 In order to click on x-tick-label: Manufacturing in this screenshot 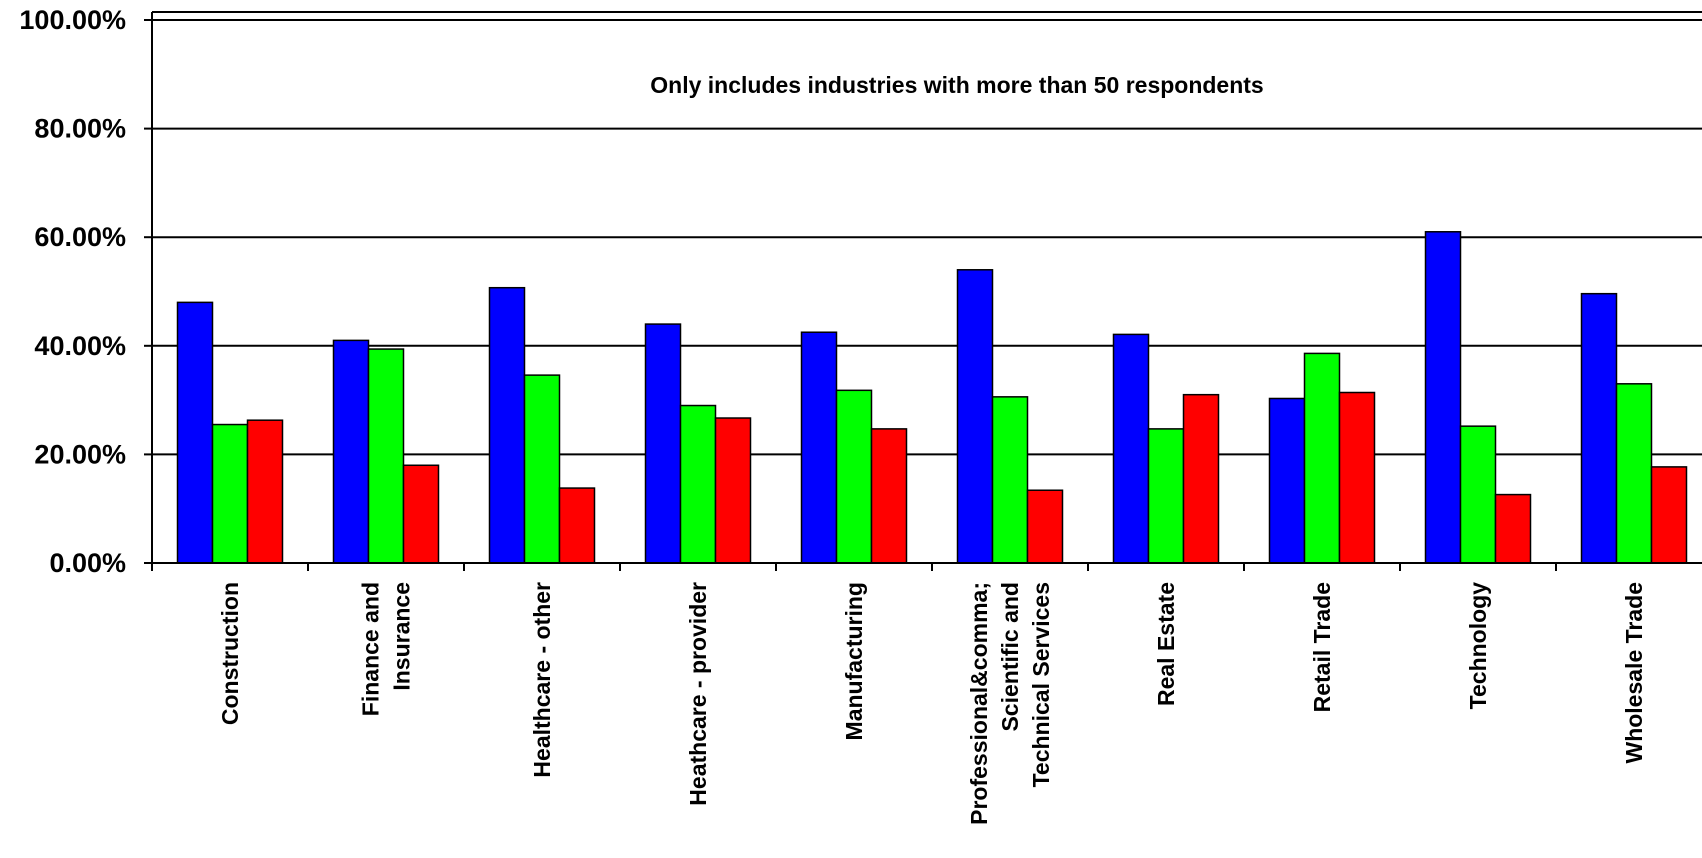, I will do `click(854, 661)`.